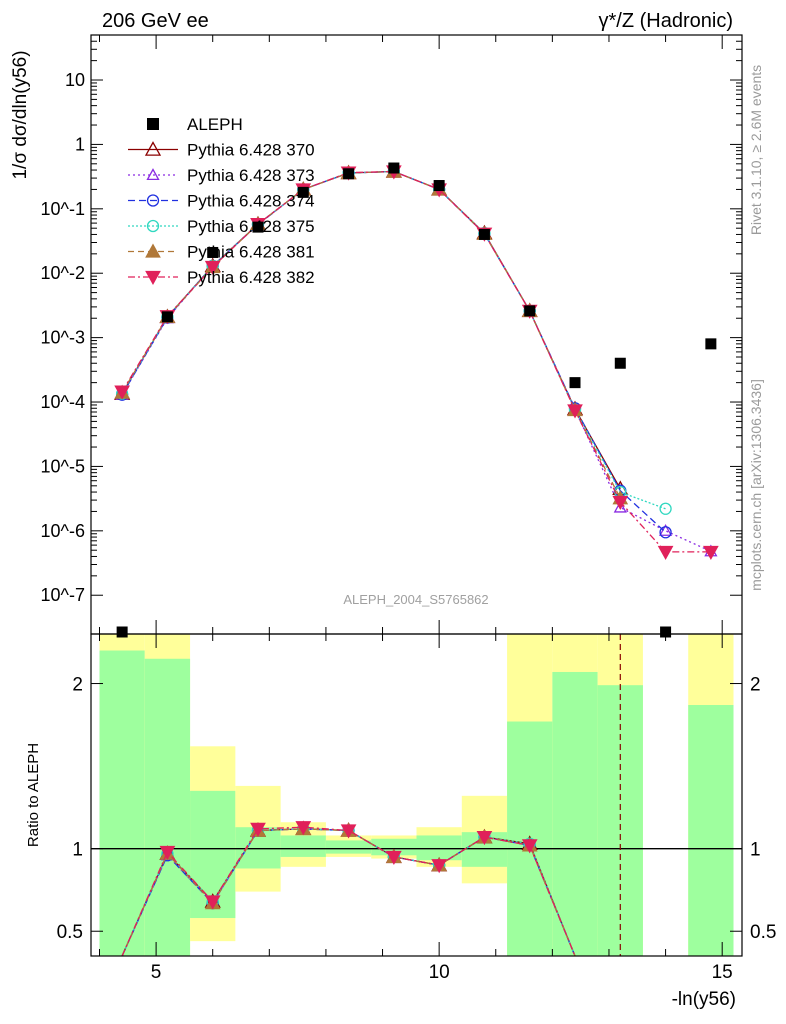 The image size is (786, 1024). What do you see at coordinates (251, 175) in the screenshot?
I see `legend-label-2: Pythia 6.428 373` at bounding box center [251, 175].